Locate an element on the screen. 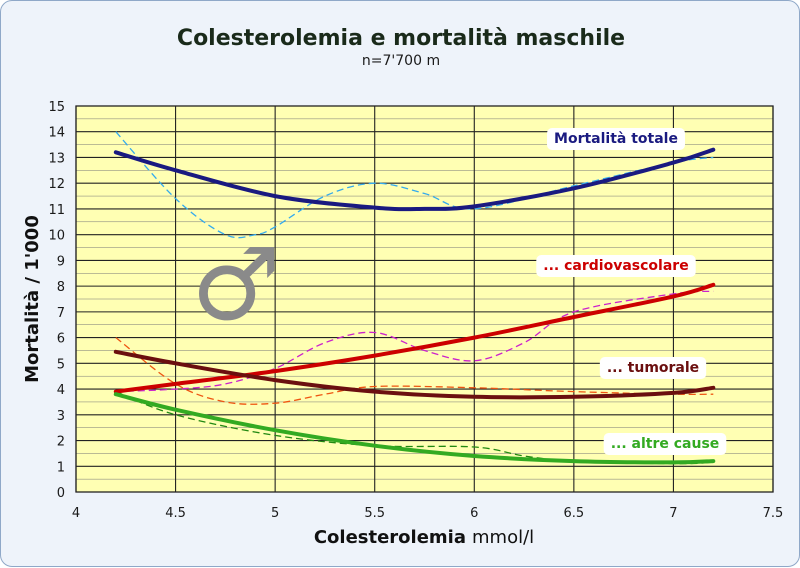  y-tick-label: 11 is located at coordinates (56, 210).